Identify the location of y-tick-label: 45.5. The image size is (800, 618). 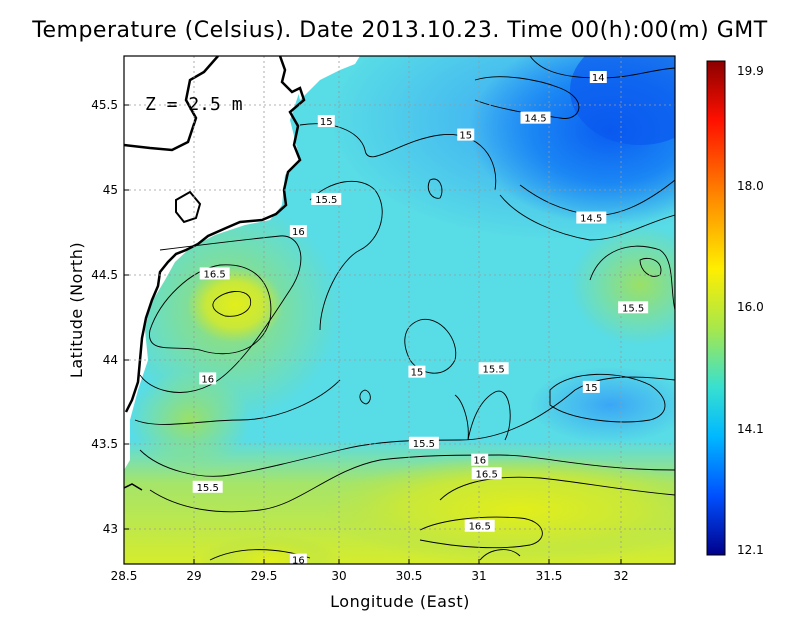
(104, 105).